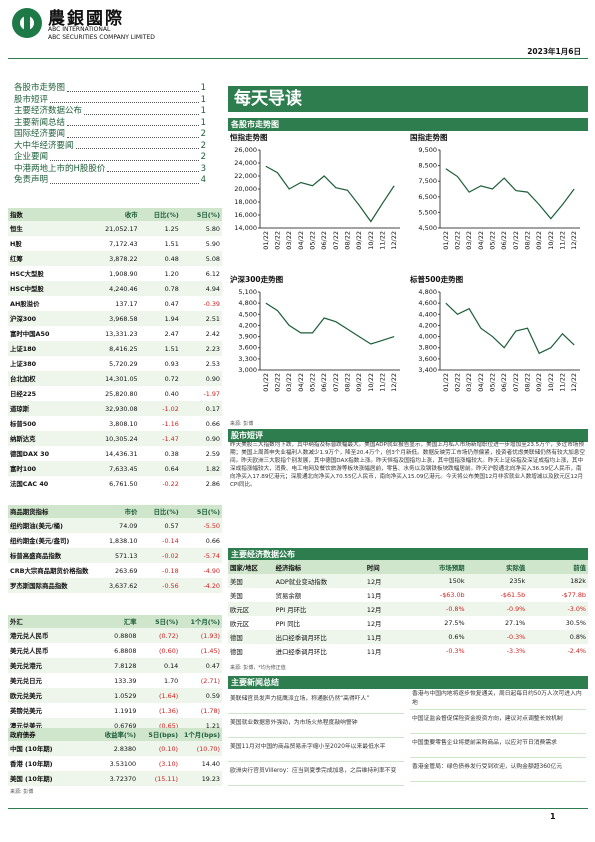  Describe the element at coordinates (115, 555) in the screenshot. I see `table-row: 标普高盛商品指数 571.13 -0.02 -5.74` at that location.